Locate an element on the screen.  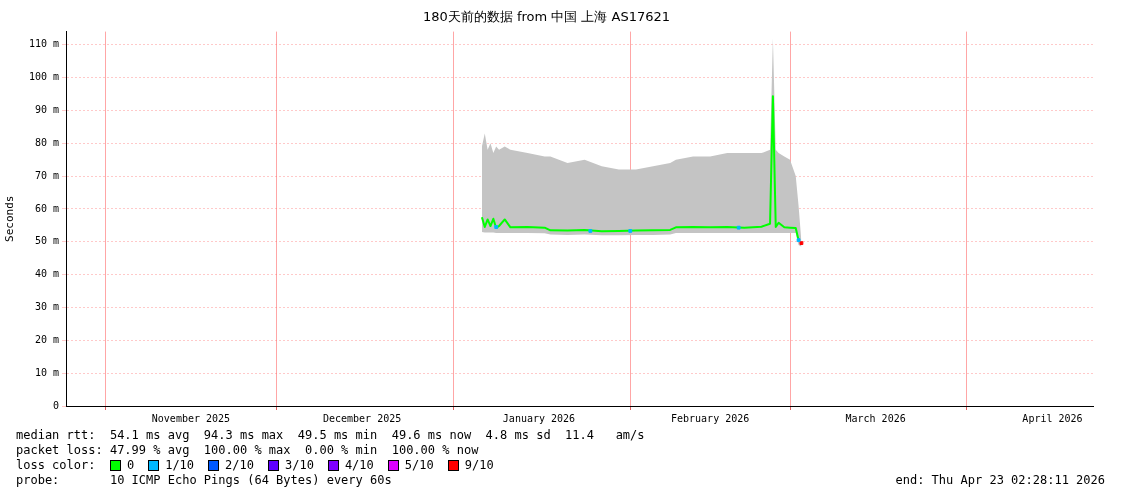
y-tick-label: 90 m is located at coordinates (46, 110).